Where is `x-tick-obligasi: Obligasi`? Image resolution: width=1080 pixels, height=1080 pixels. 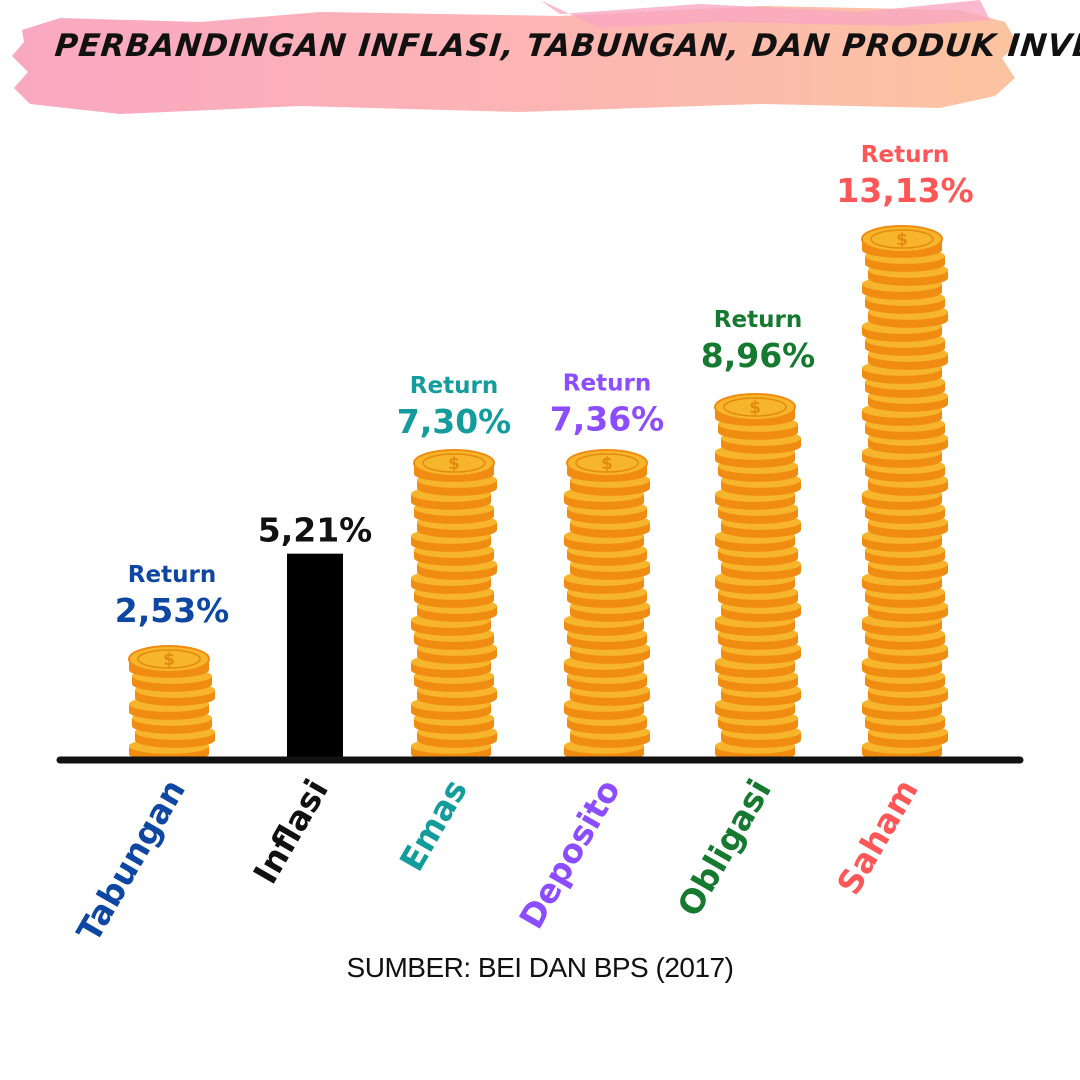
x-tick-obligasi: Obligasi is located at coordinates (724, 848).